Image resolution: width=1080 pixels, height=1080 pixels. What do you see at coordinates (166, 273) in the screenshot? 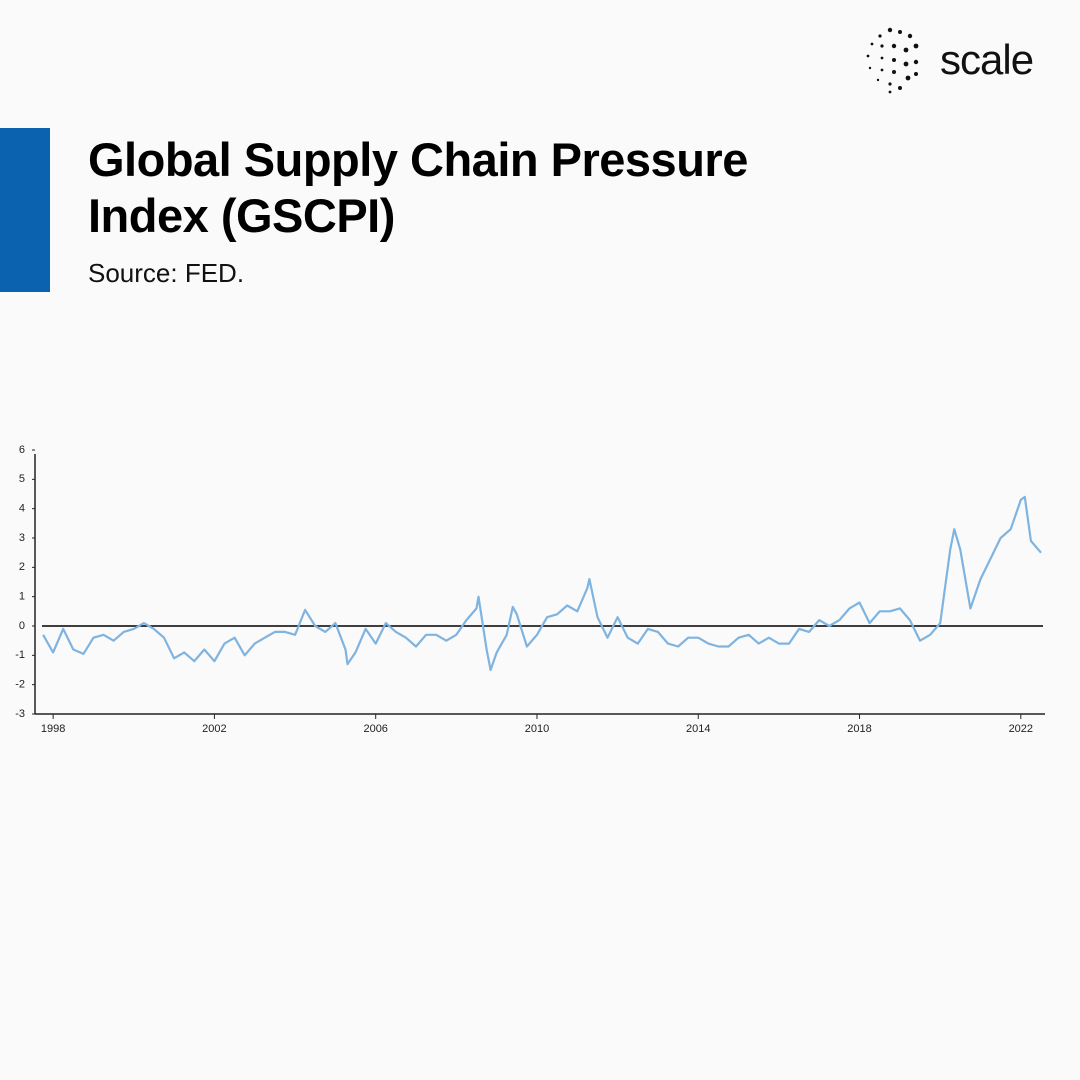
I see `chart-subtitle: Source: FED.` at bounding box center [166, 273].